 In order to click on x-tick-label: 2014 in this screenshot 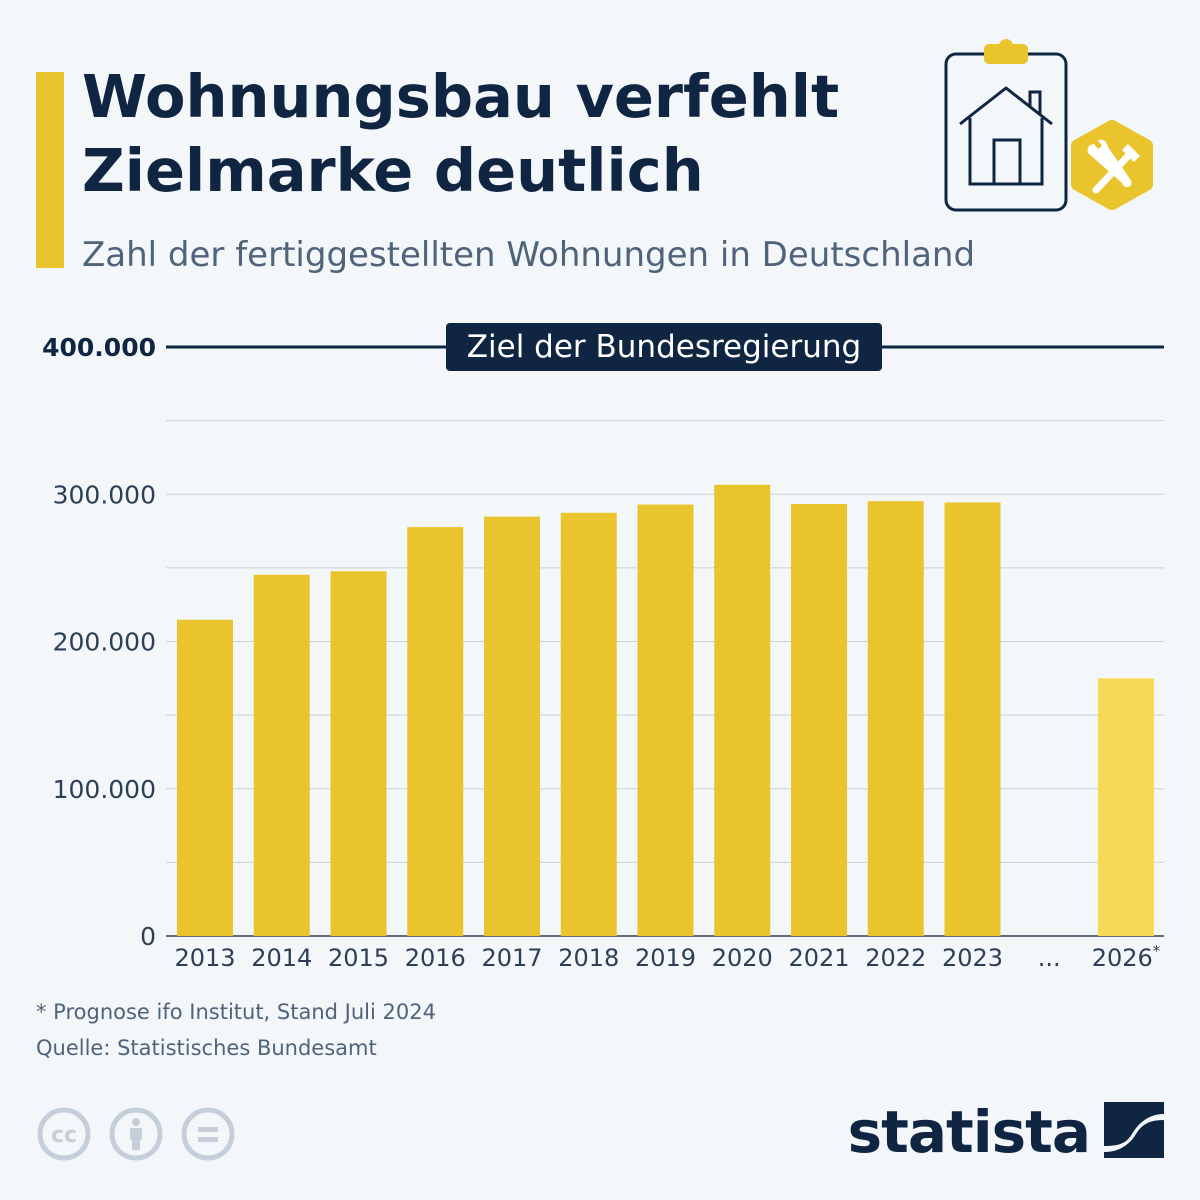, I will do `click(281, 958)`.